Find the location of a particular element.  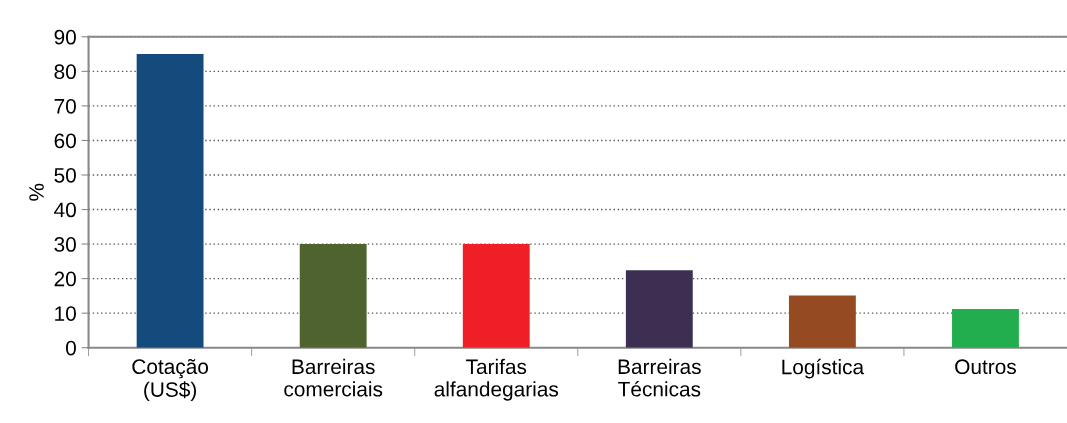

y-tick-label: 70 is located at coordinates (65, 106).